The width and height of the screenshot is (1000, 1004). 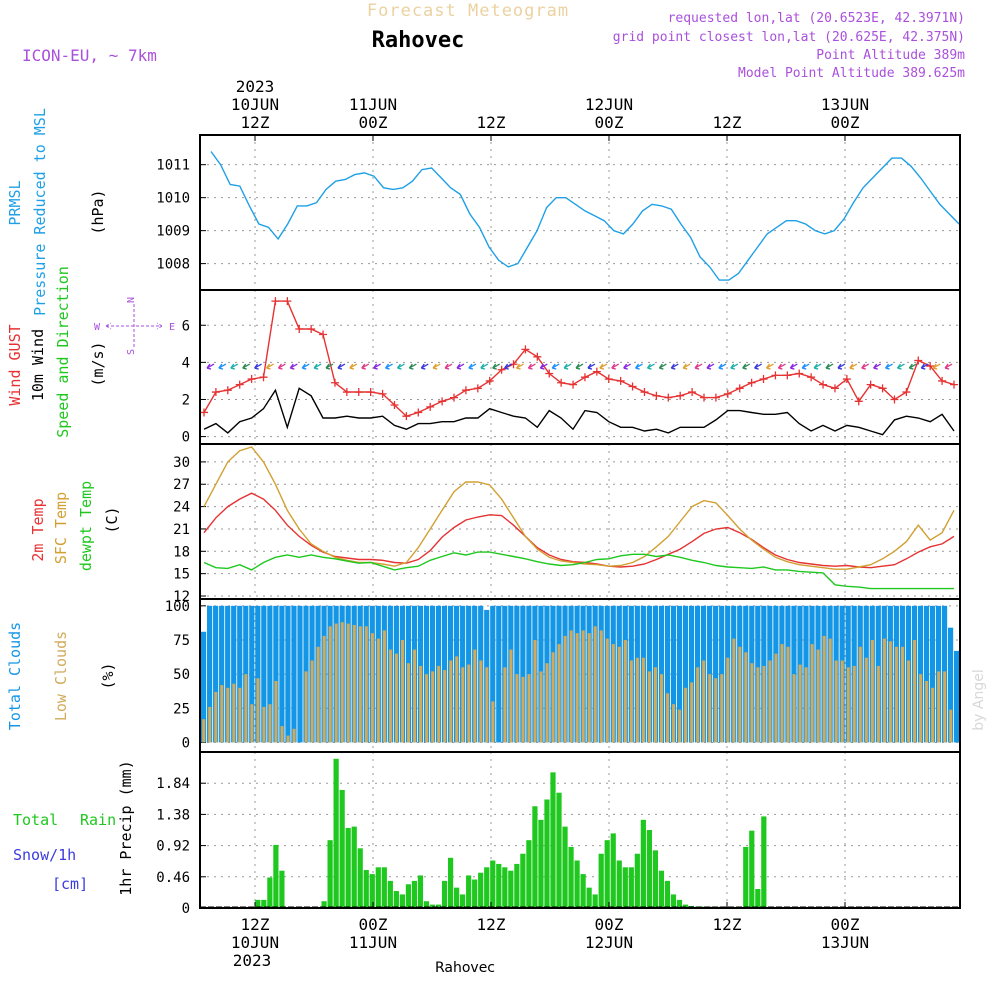 What do you see at coordinates (131, 352) in the screenshot?
I see `compass-s: S` at bounding box center [131, 352].